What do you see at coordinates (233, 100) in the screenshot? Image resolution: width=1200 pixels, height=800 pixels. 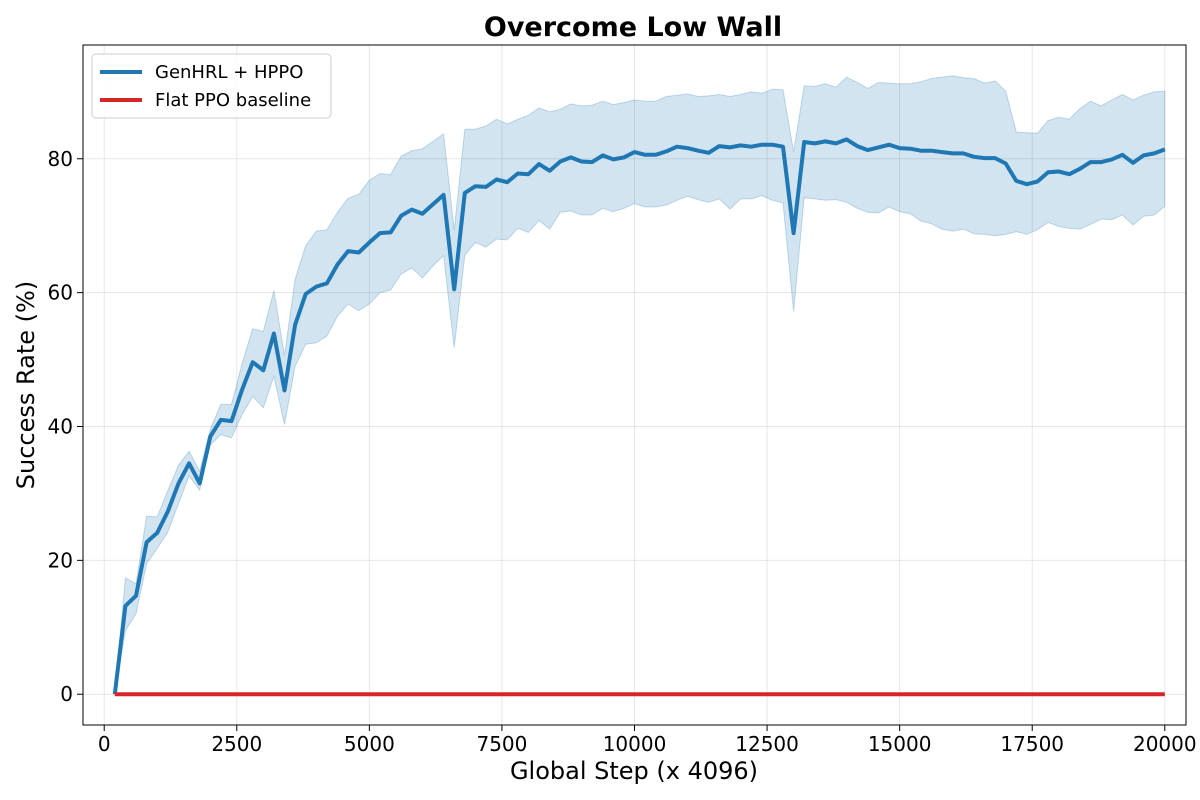 I see `legend-label-flat-ppo: Flat PPO baseline` at bounding box center [233, 100].